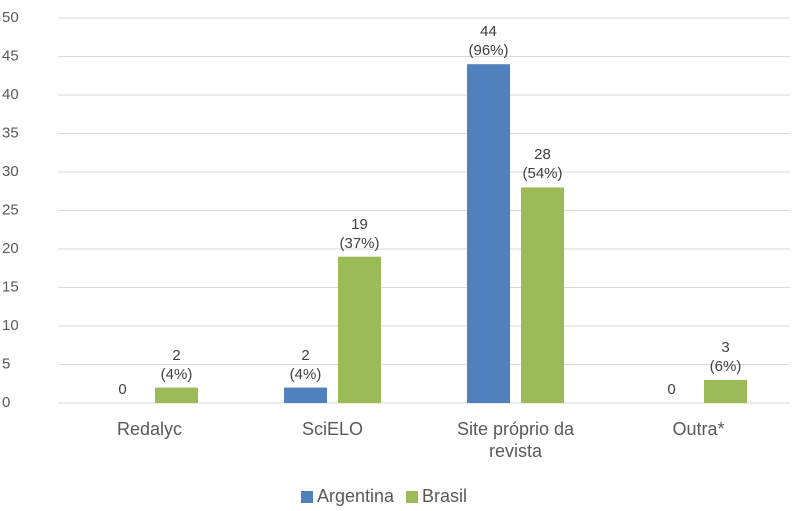  I want to click on x-tick-label: Outra*, so click(698, 429).